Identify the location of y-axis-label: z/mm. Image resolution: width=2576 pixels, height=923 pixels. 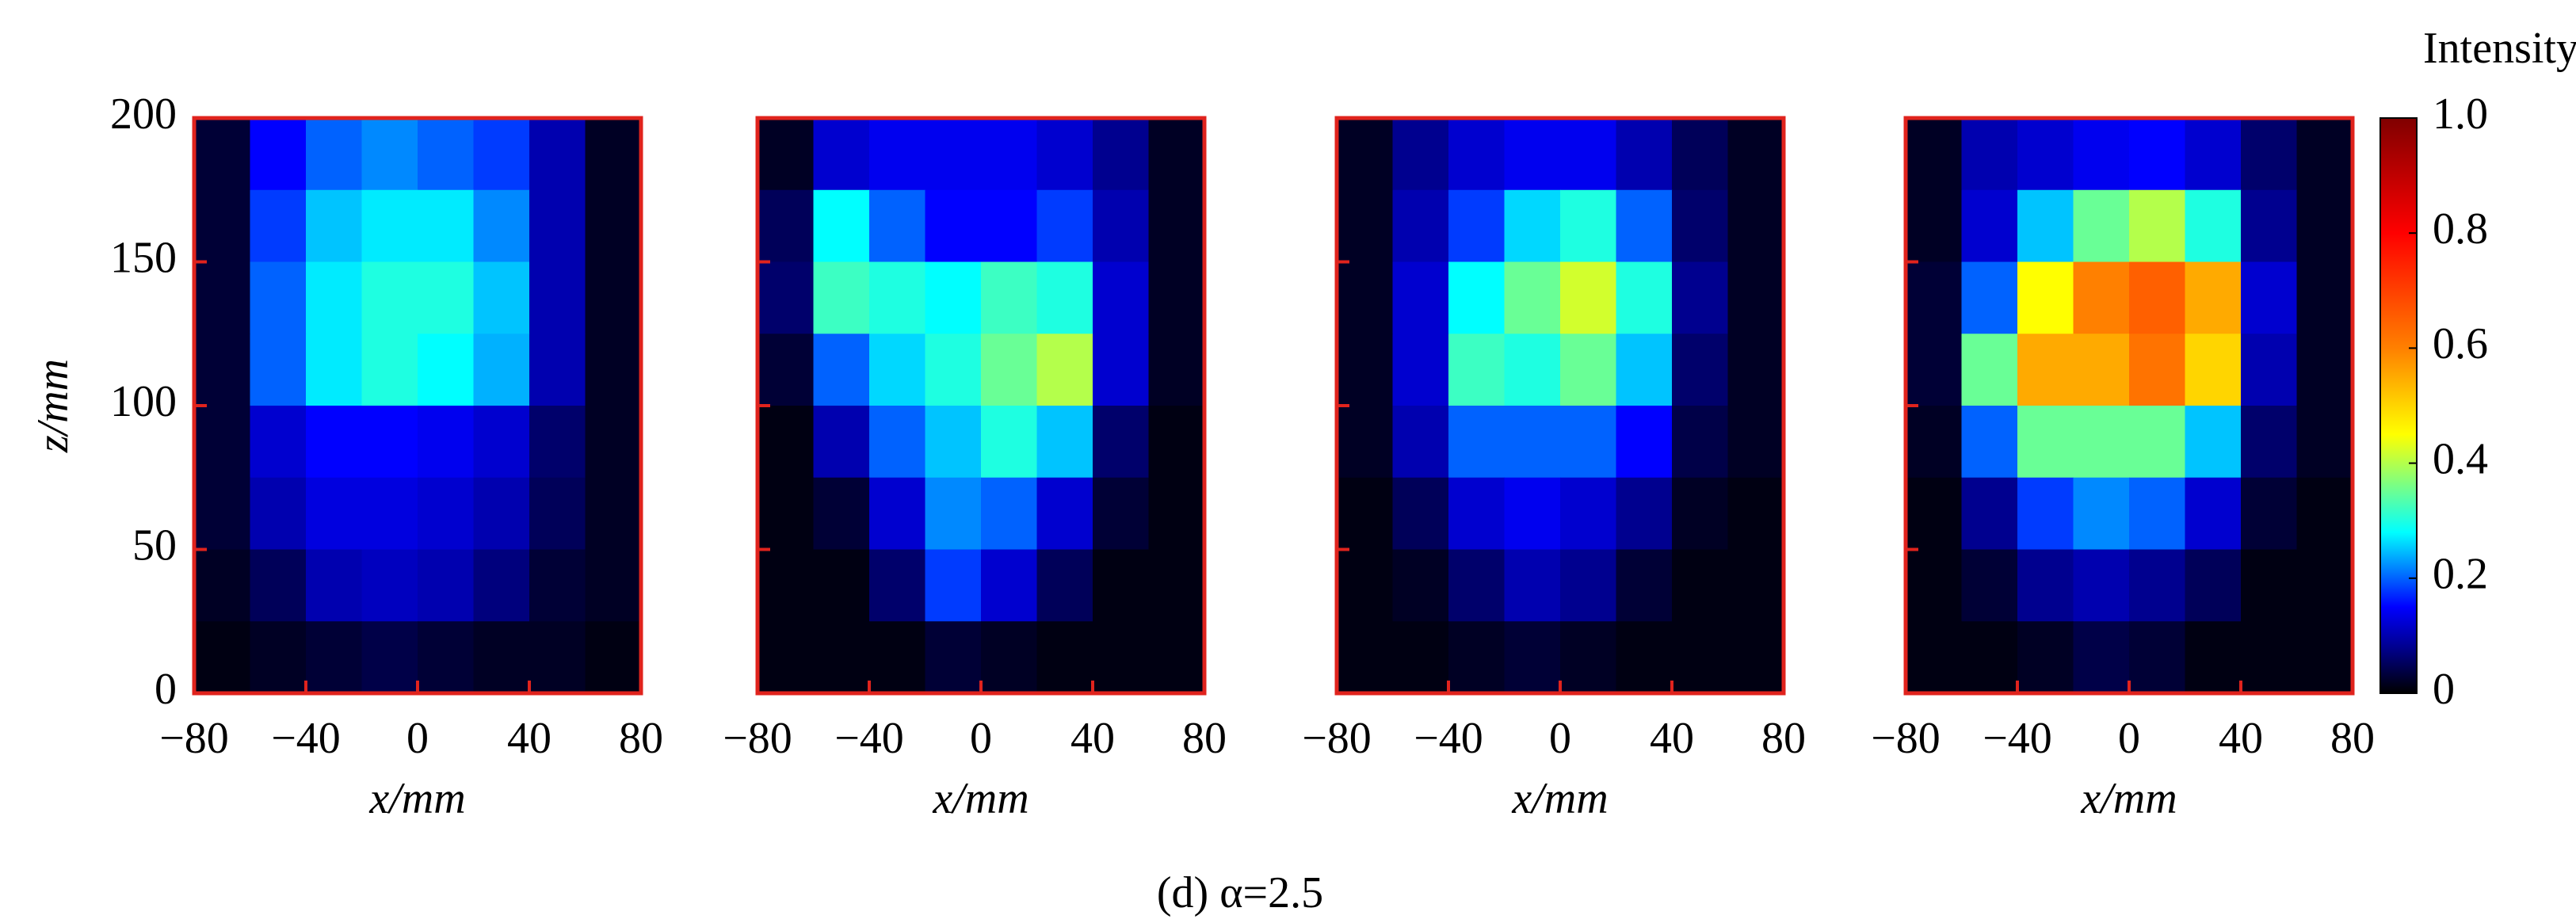
(53, 406).